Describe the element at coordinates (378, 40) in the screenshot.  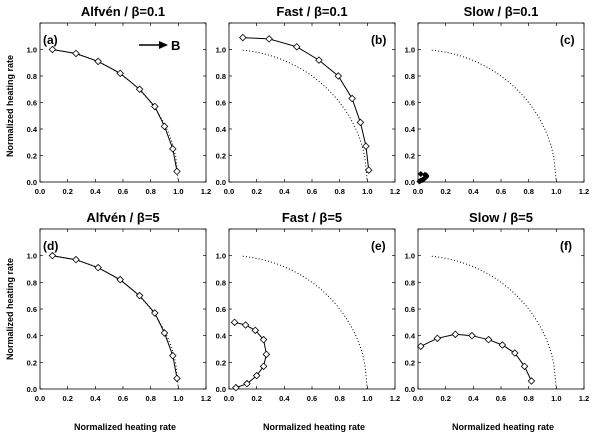
I see `panel-label: (b)` at that location.